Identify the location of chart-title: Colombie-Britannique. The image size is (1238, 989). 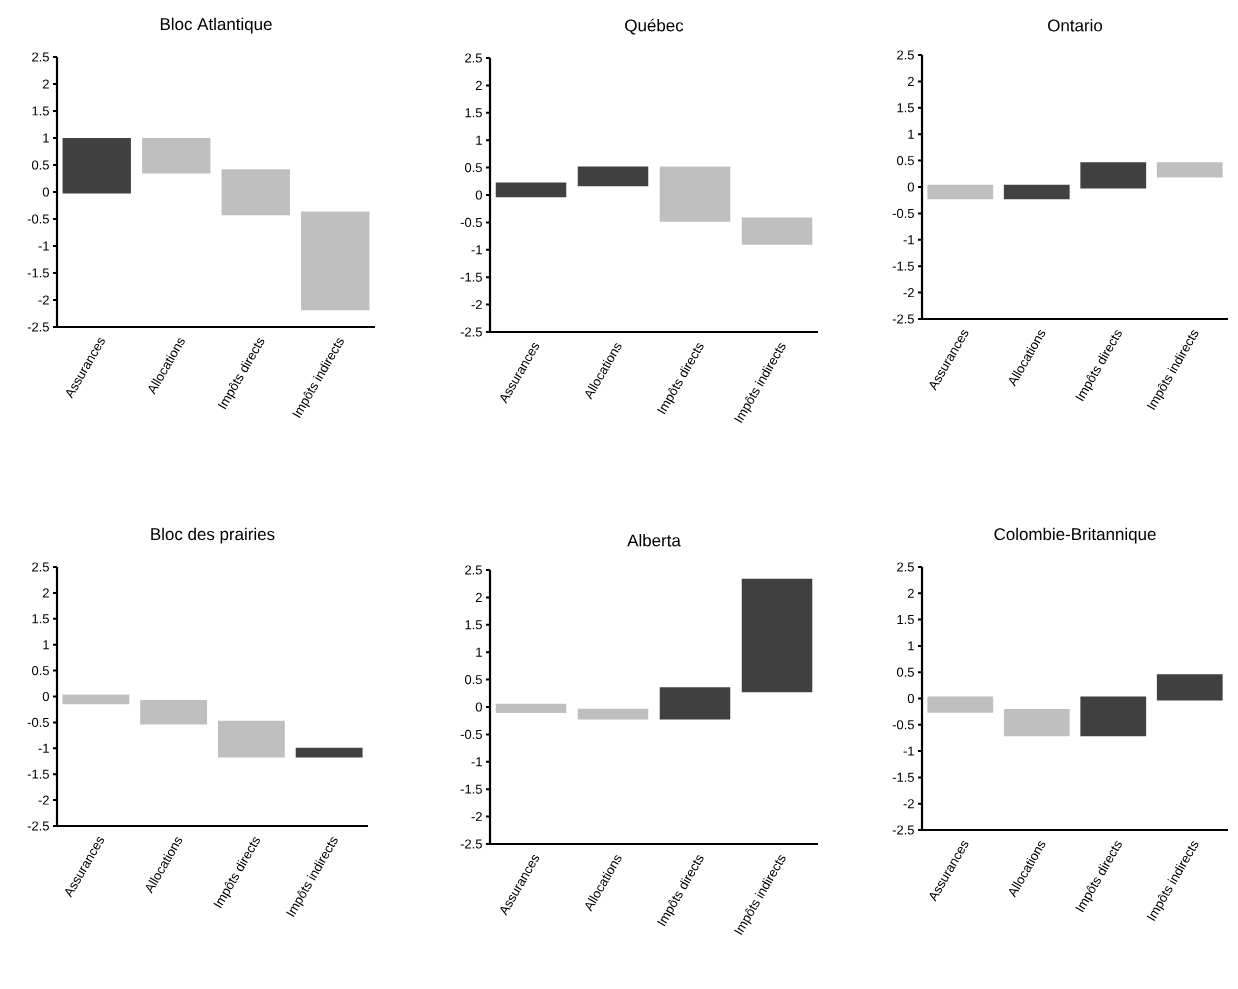
(1075, 535).